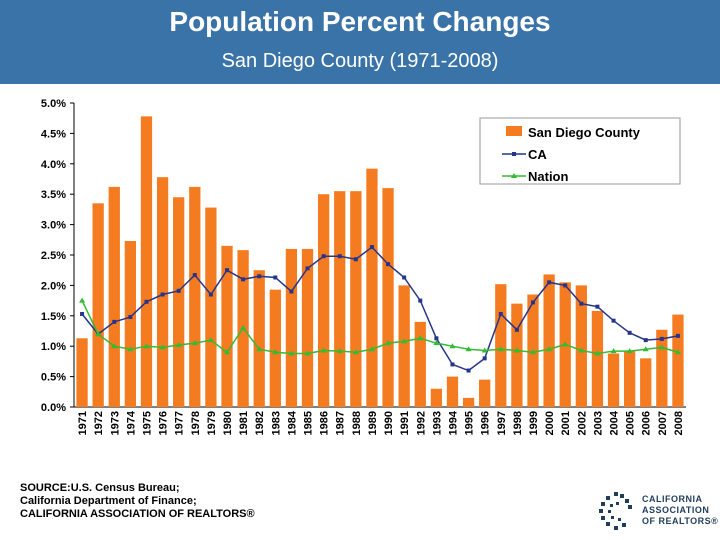 This screenshot has width=720, height=540. What do you see at coordinates (53, 378) in the screenshot?
I see `y-tick-label: 0.5%` at bounding box center [53, 378].